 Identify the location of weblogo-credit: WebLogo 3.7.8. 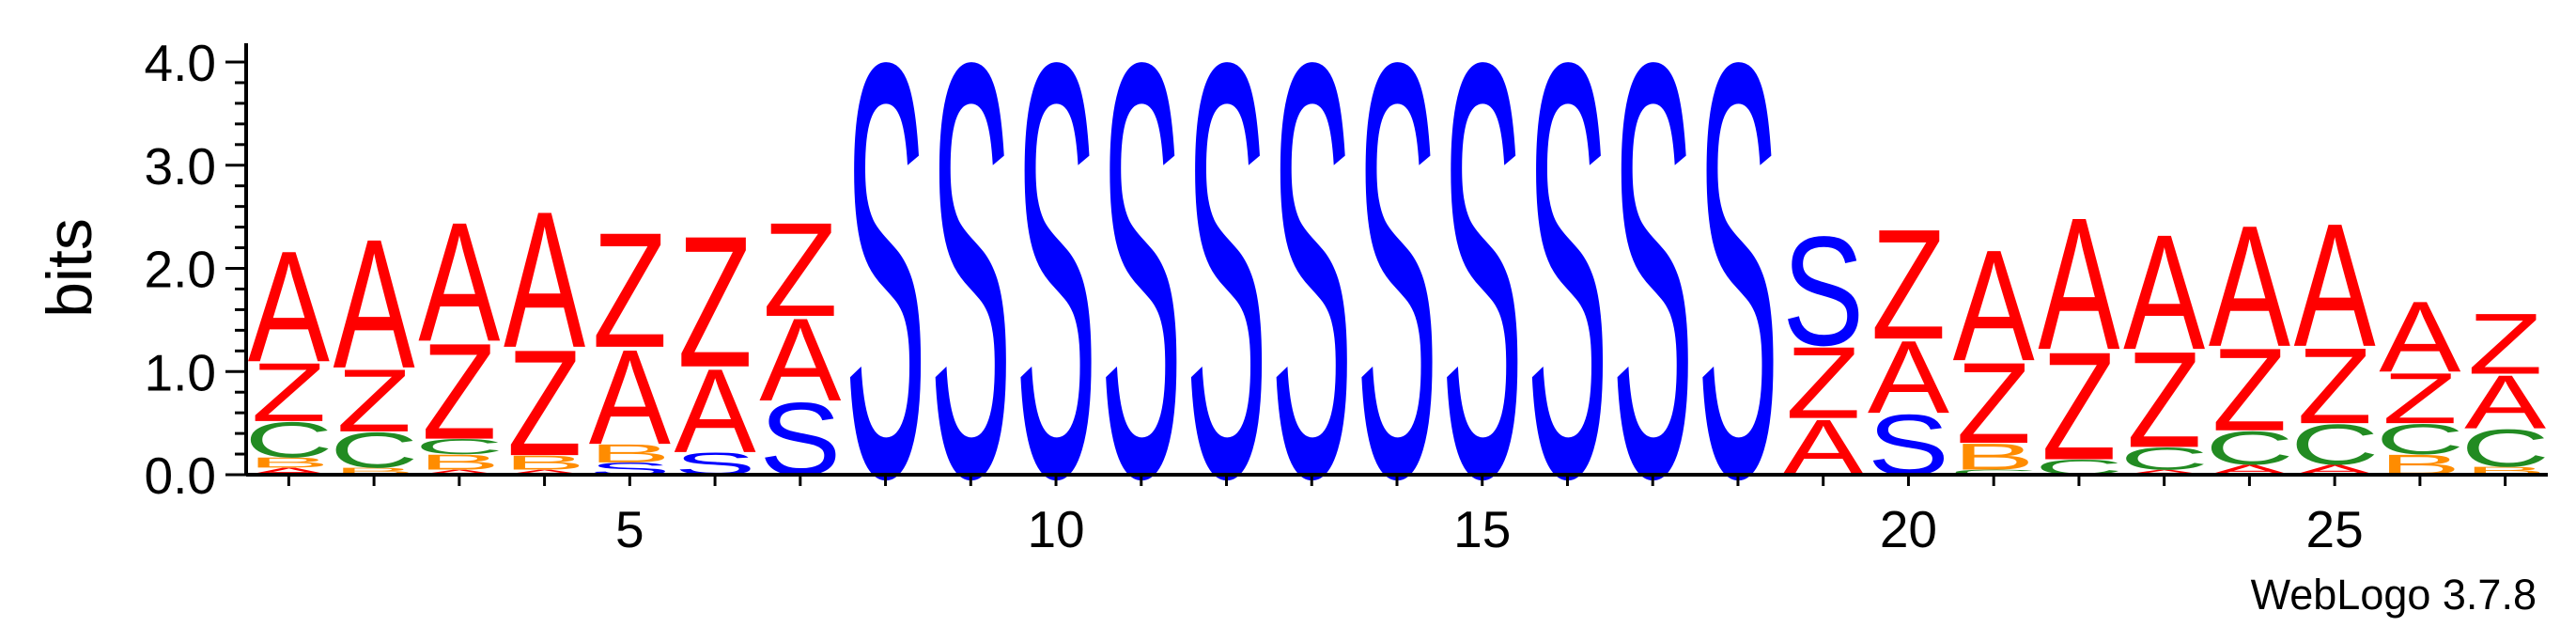
(2394, 595).